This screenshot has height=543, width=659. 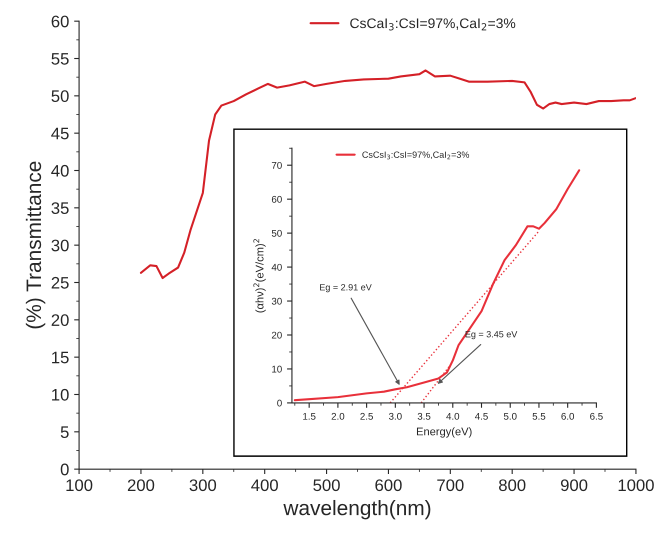 What do you see at coordinates (366, 416) in the screenshot?
I see `x-tick-label: 2.5` at bounding box center [366, 416].